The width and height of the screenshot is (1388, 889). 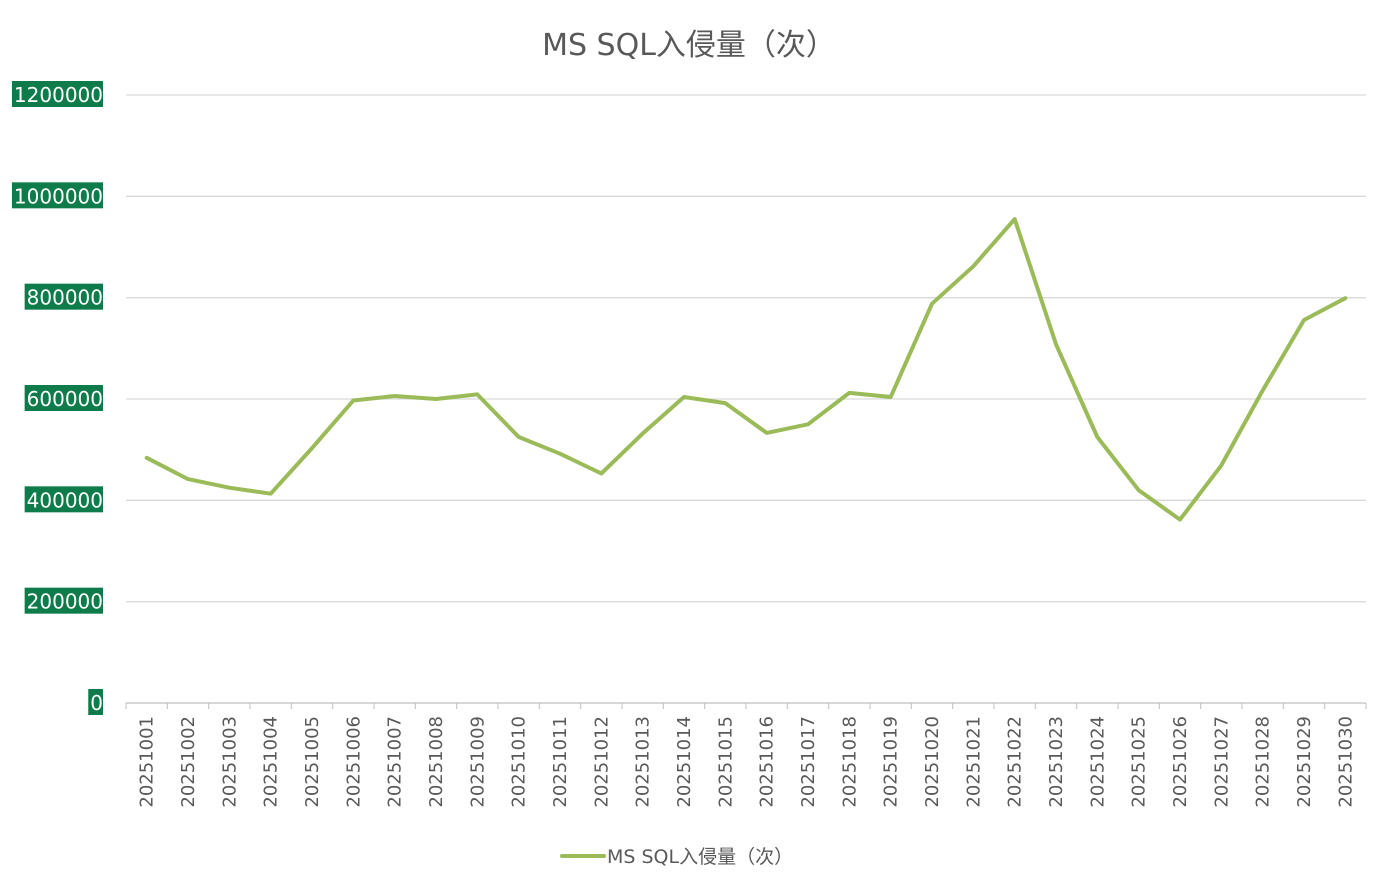 I want to click on x-tick-label: 20251024, so click(x=1097, y=762).